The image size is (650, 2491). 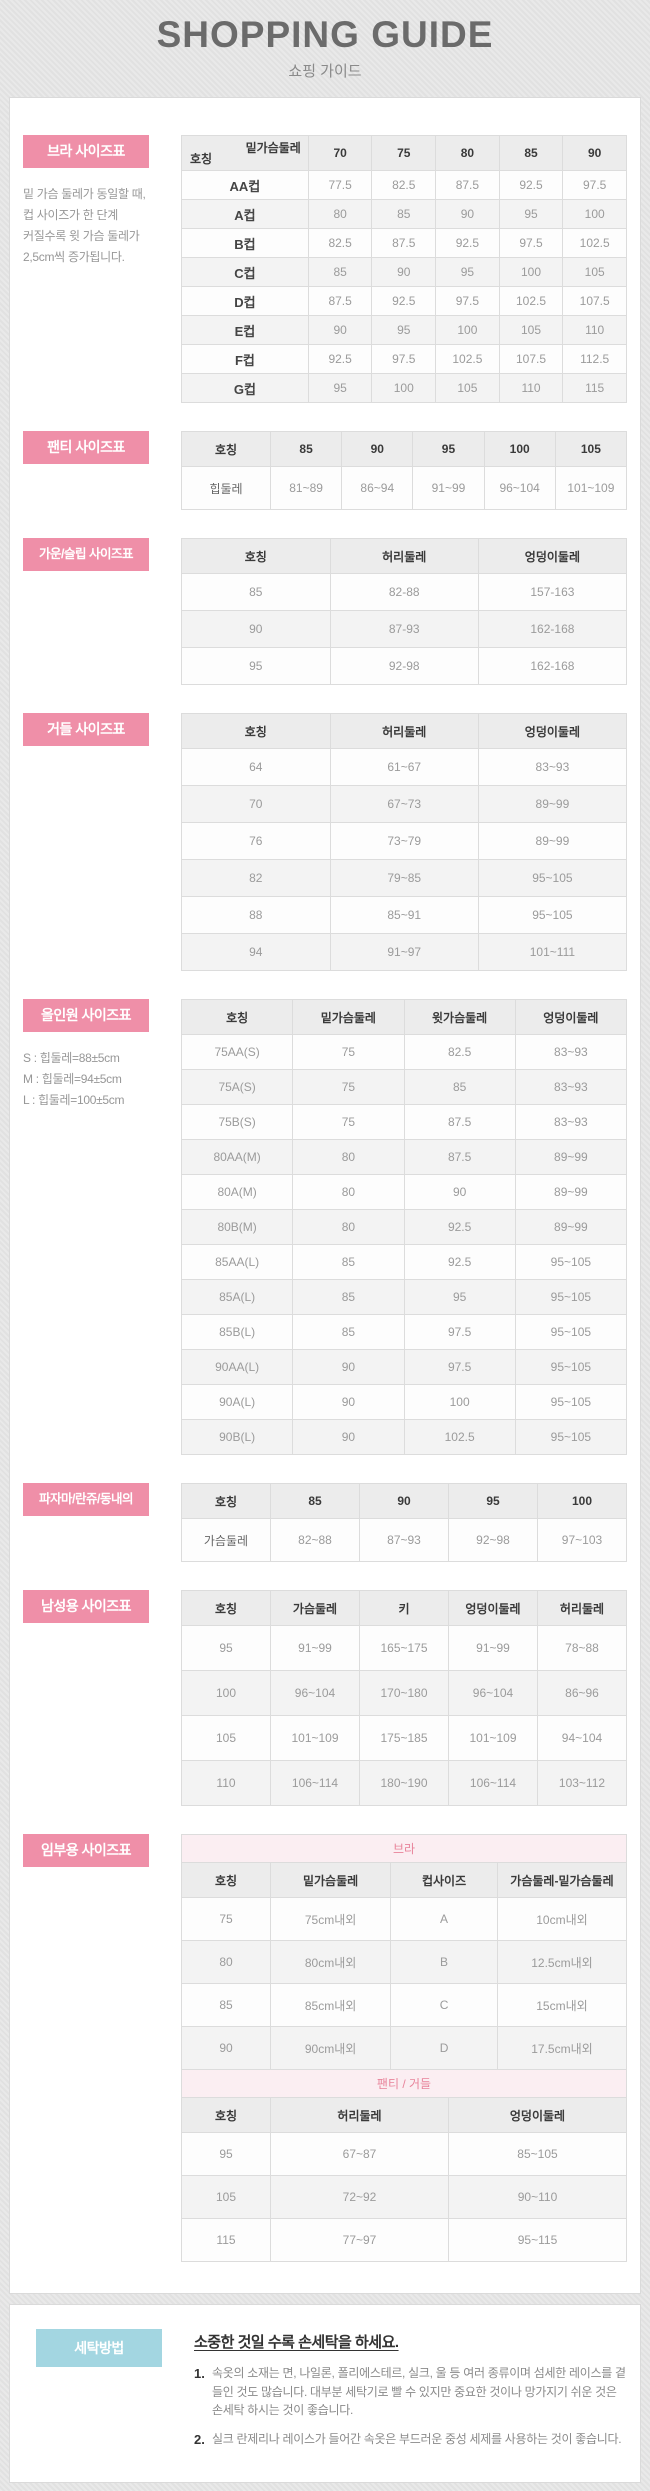 I want to click on table-cell: AA컵, so click(x=245, y=185).